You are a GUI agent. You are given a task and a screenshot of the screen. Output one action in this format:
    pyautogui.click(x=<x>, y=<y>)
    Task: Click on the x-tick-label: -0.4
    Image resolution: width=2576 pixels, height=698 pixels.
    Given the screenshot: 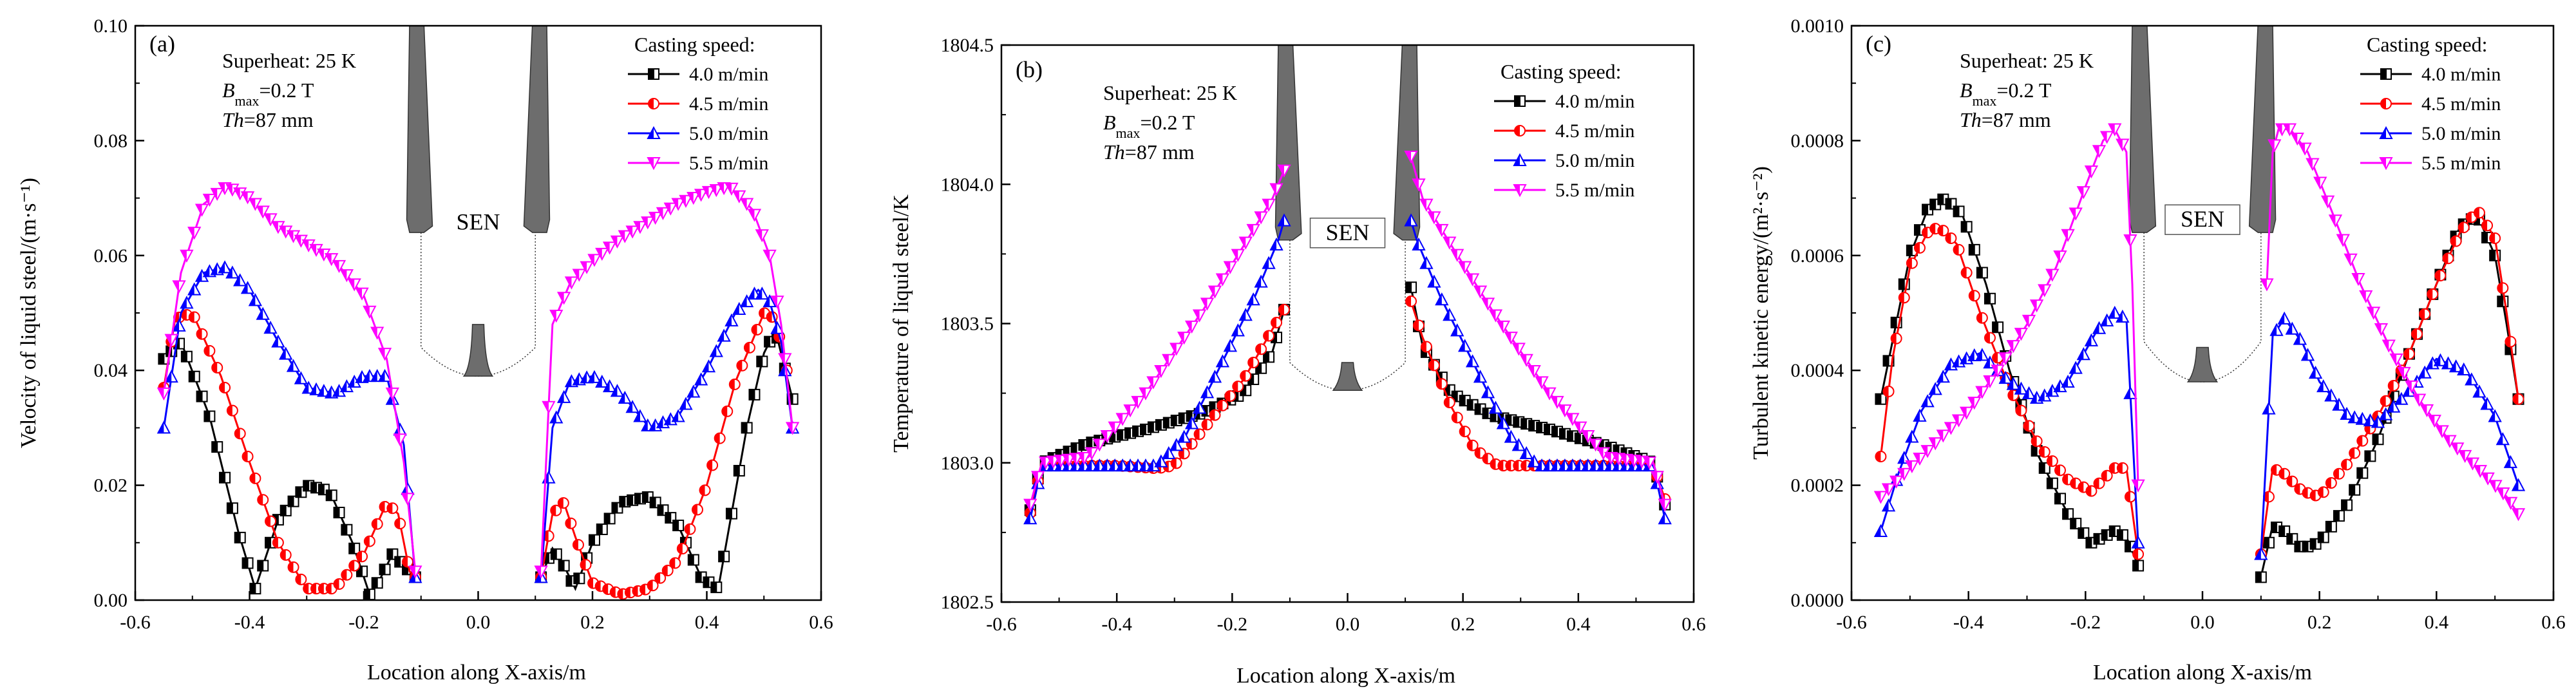 What is the action you would take?
    pyautogui.click(x=1116, y=625)
    